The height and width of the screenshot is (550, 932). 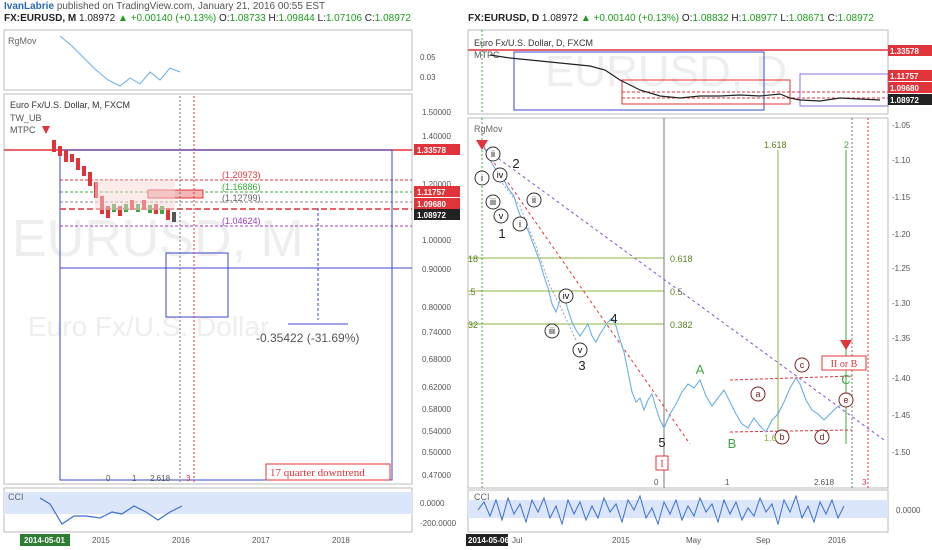 I want to click on right-change: ▲ +0.00140 (+0.13%), so click(x=630, y=18).